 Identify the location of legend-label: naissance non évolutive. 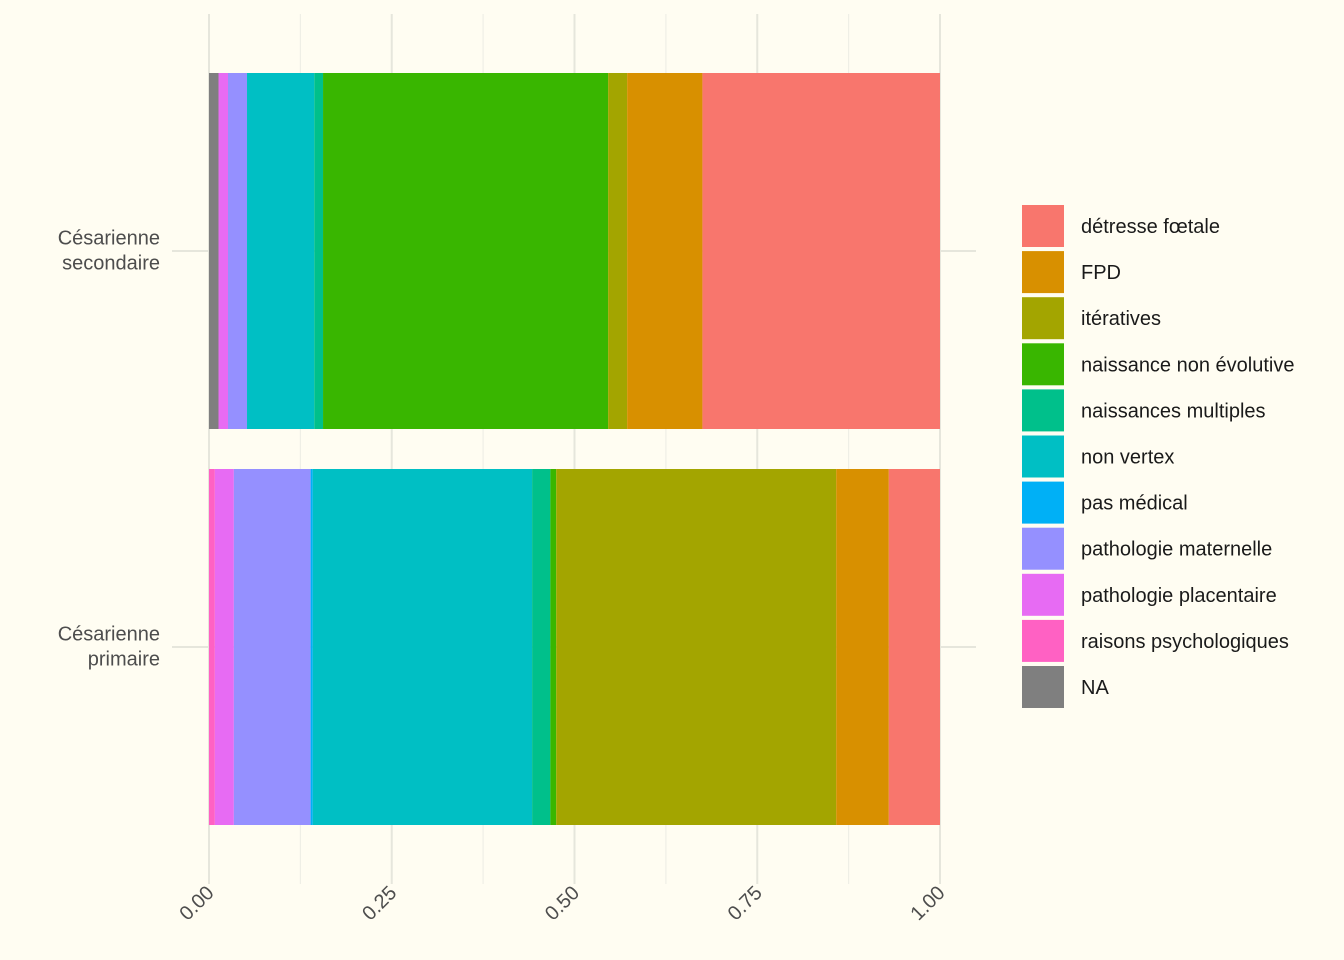
(1187, 365).